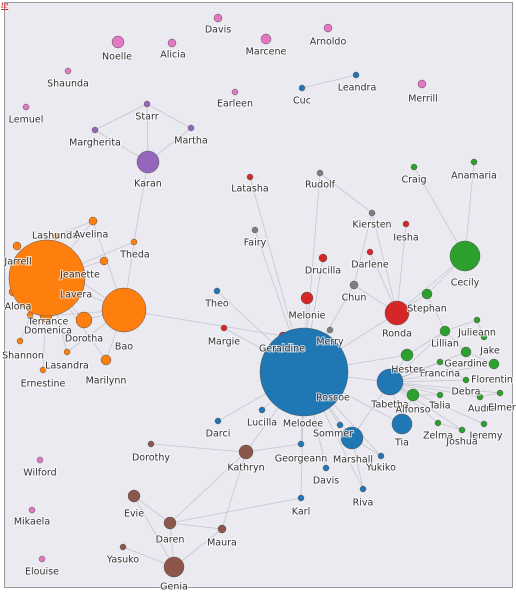 The image size is (516, 593). Describe the element at coordinates (148, 184) in the screenshot. I see `node-label: Karan` at that location.